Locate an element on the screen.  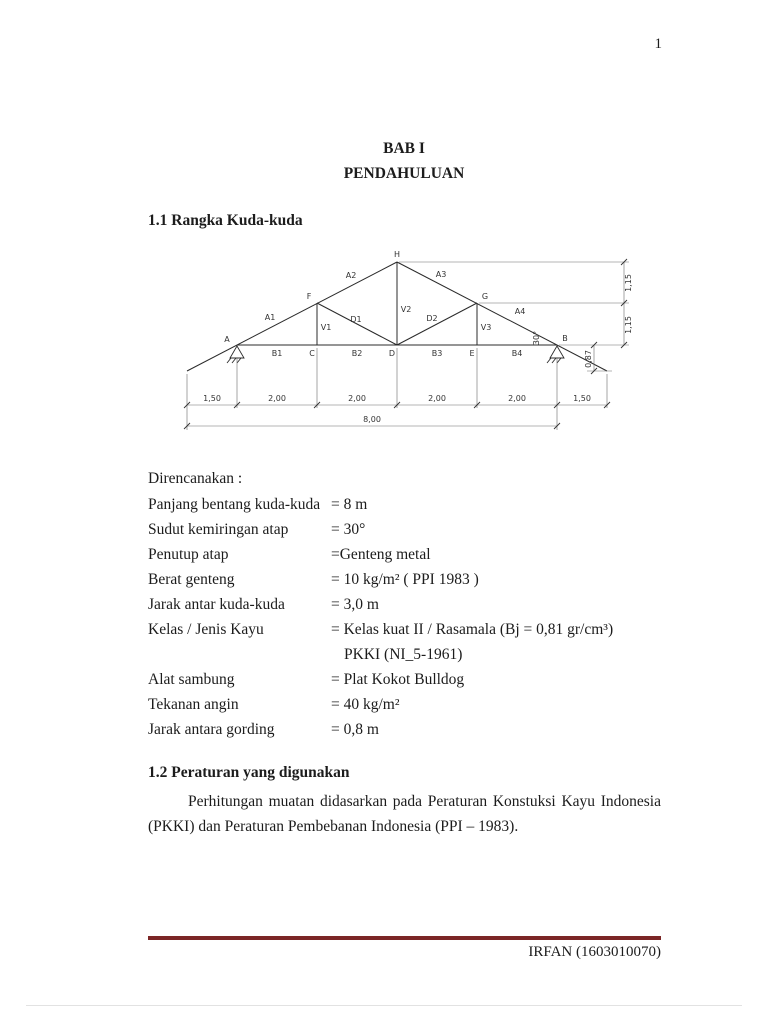
member-label-b3: B3 is located at coordinates (437, 353).